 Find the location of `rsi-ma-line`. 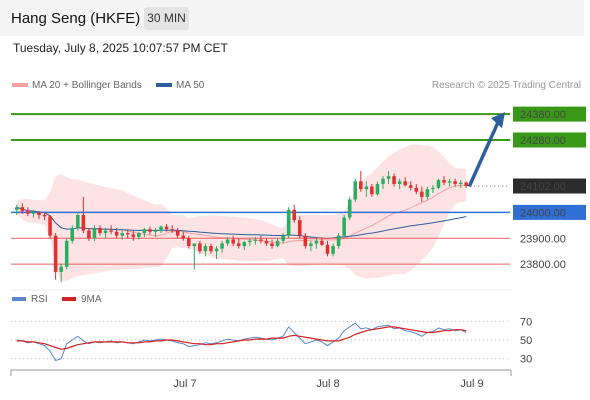

rsi-ma-line is located at coordinates (241, 338).